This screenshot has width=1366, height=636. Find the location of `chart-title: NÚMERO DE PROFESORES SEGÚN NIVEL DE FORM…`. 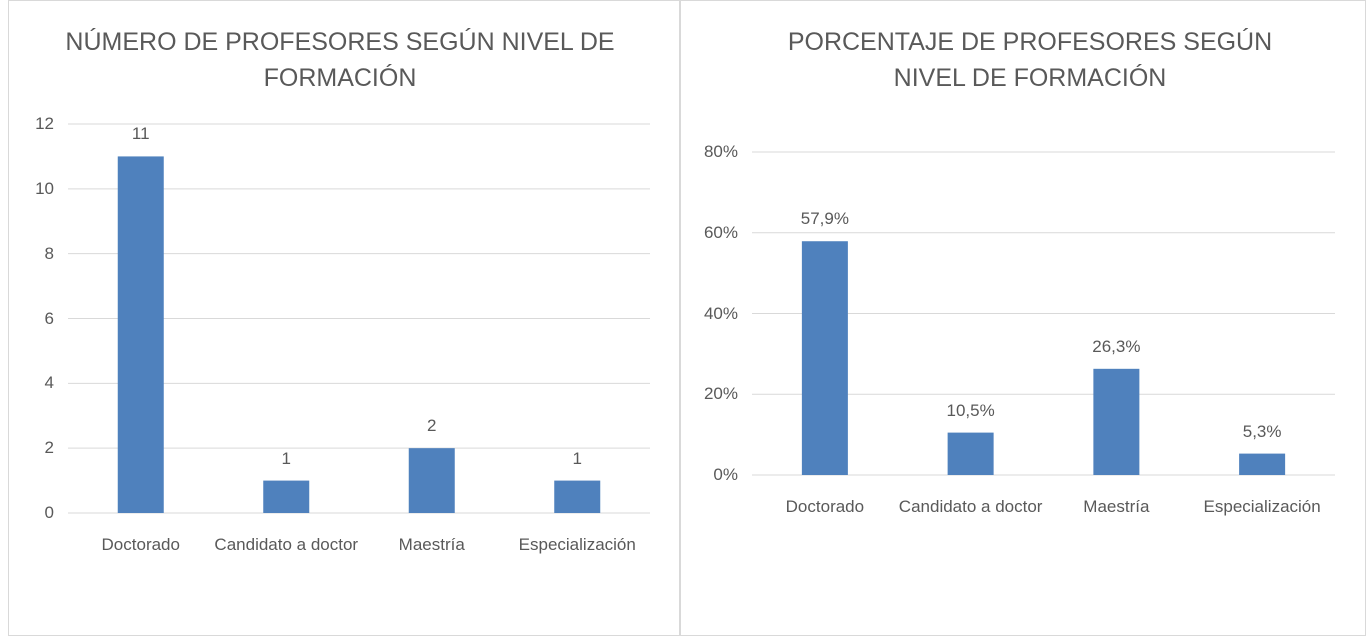

chart-title: NÚMERO DE PROFESORES SEGÚN NIVEL DE FORM… is located at coordinates (340, 60).